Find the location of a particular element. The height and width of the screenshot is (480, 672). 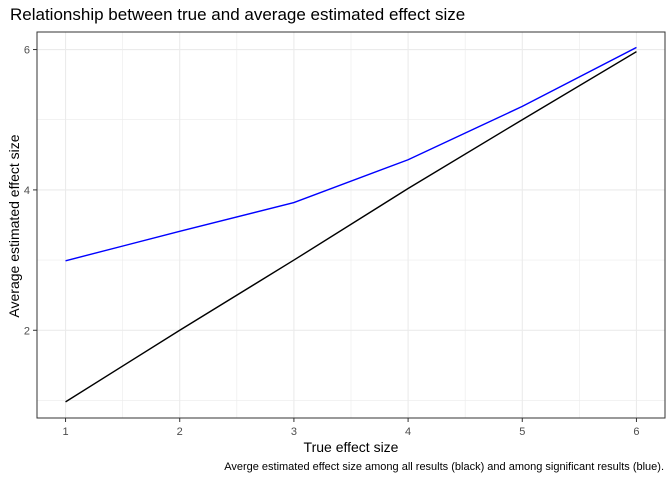

y-axis: 2 4 6 is located at coordinates (30, 191).